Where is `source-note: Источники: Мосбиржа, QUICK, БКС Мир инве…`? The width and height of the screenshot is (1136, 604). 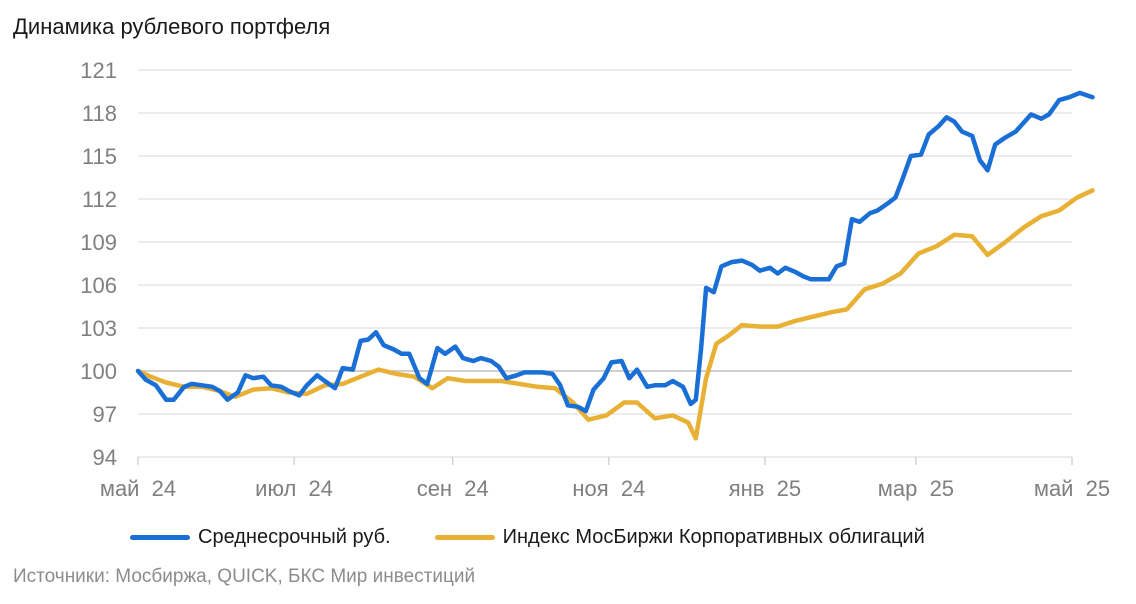
source-note: Источники: Мосбиржа, QUICK, БКС Мир инве… is located at coordinates (244, 576).